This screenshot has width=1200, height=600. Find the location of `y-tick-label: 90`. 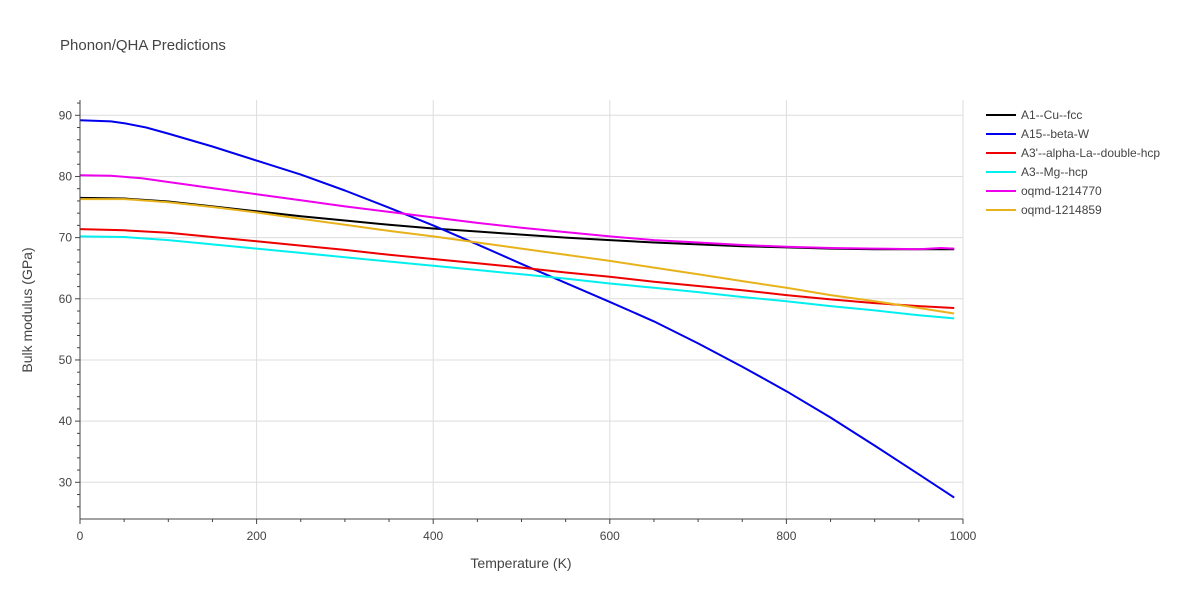

y-tick-label: 90 is located at coordinates (66, 115).